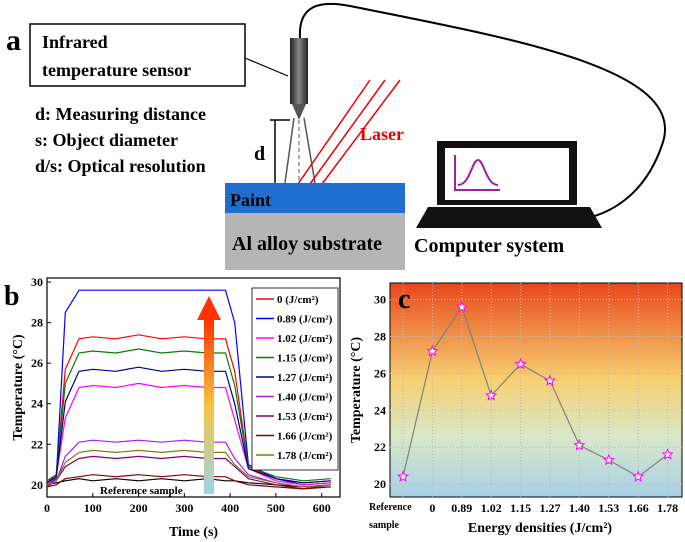 The height and width of the screenshot is (542, 685). What do you see at coordinates (305, 339) in the screenshot?
I see `legend-label: 1.02 (J/cm²)` at bounding box center [305, 339].